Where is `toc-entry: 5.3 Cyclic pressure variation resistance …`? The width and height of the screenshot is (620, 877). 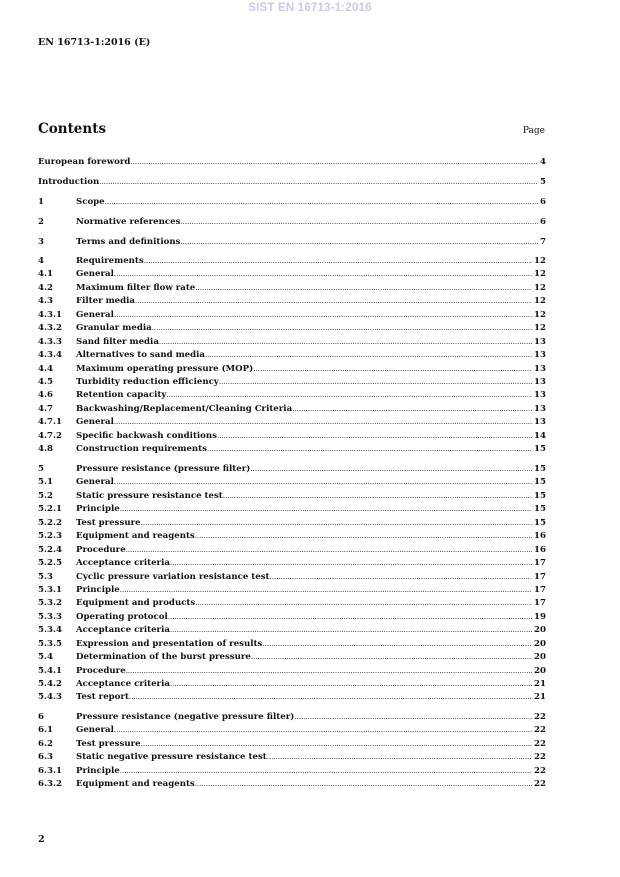 toc-entry: 5.3 Cyclic pressure variation resistance … is located at coordinates (292, 577).